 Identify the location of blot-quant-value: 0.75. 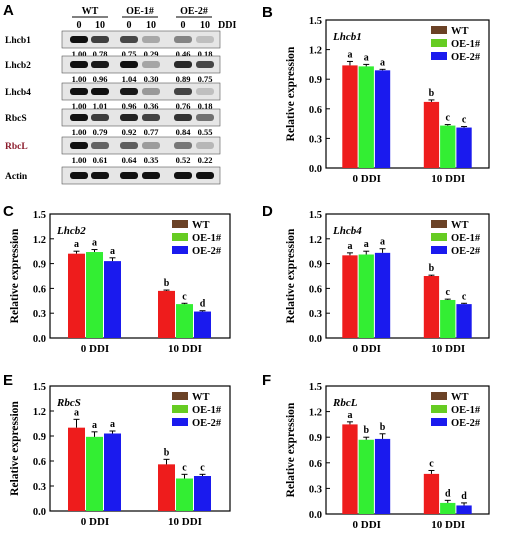
(205, 79).